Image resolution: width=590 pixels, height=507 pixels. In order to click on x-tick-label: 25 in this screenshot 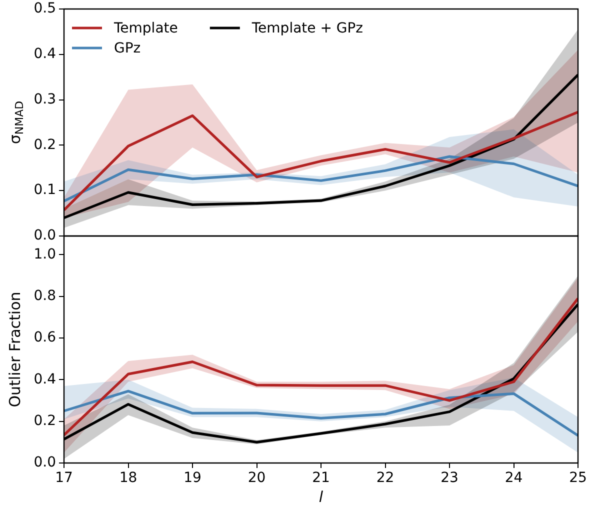, I will do `click(578, 478)`.